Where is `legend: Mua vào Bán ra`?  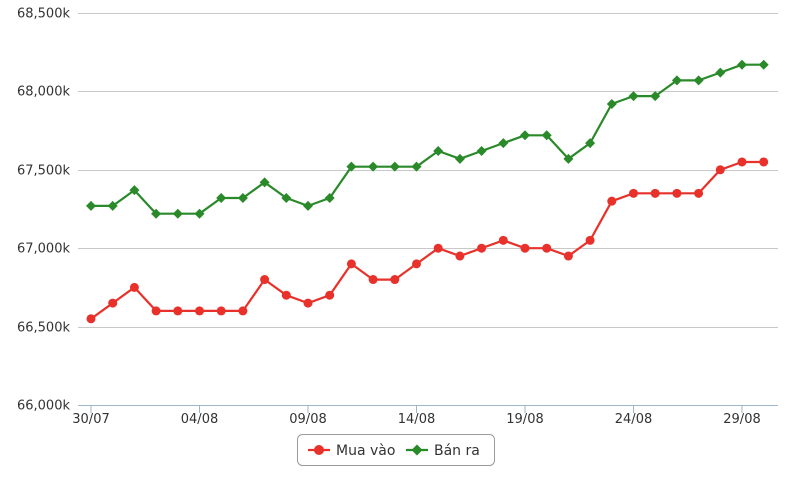
legend: Mua vào Bán ra is located at coordinates (396, 450).